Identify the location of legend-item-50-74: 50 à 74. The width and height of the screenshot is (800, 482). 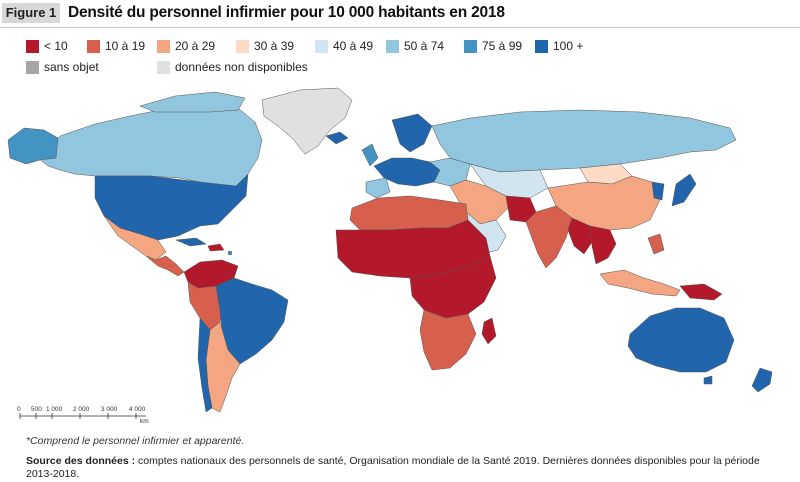
(415, 46).